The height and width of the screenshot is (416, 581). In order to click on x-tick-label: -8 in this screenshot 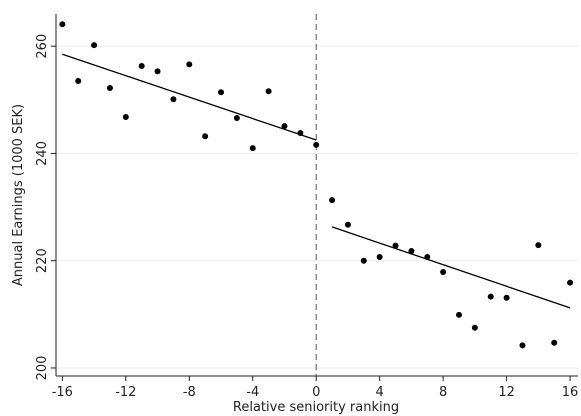, I will do `click(189, 392)`.